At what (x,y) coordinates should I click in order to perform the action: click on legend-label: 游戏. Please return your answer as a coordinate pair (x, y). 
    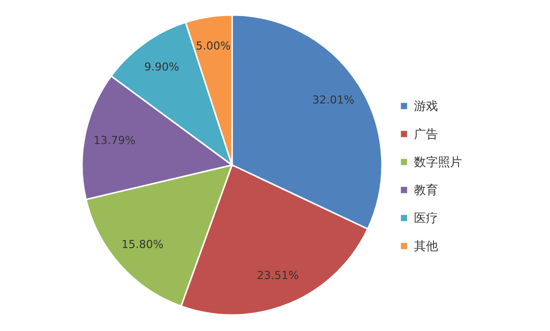
    Looking at the image, I should click on (426, 106).